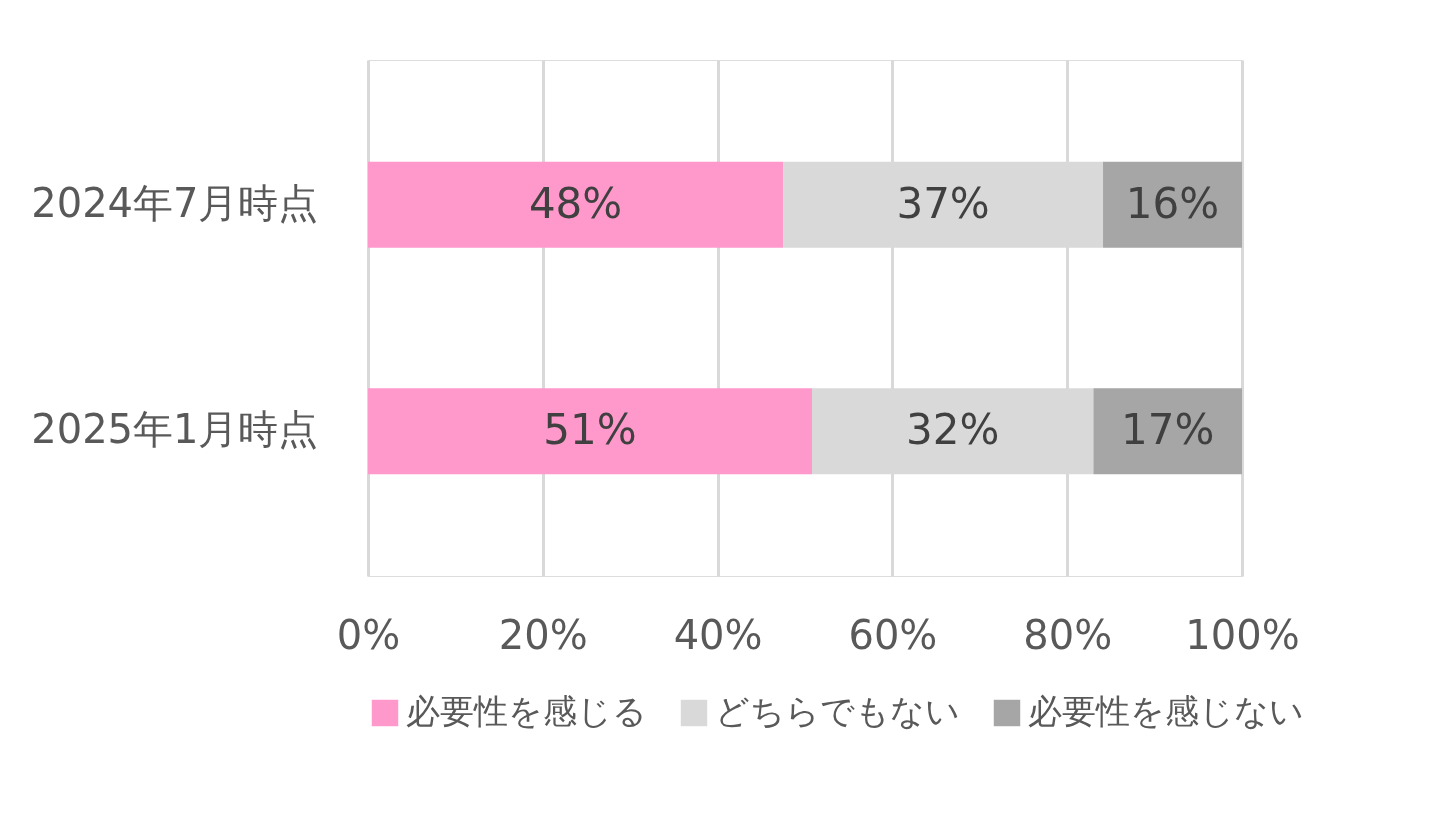 The width and height of the screenshot is (1440, 826). I want to click on legend-label: どちらでもない, so click(837, 711).